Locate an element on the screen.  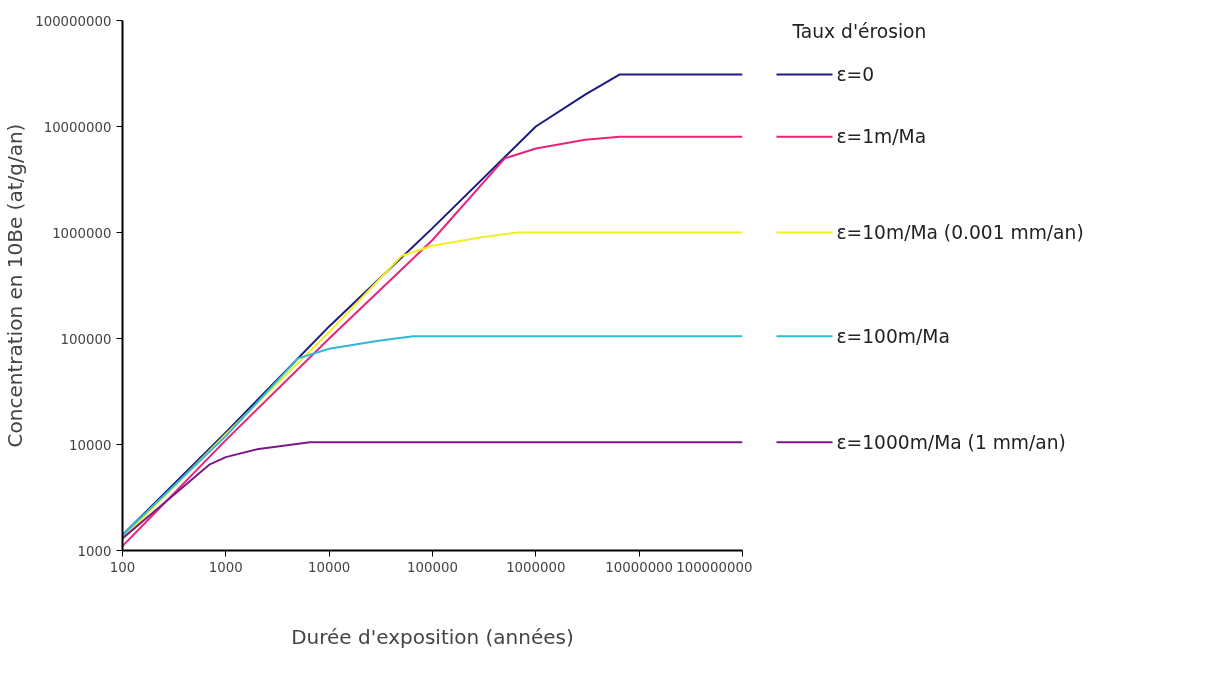
y-tick-label: 10000000 is located at coordinates (77, 127).